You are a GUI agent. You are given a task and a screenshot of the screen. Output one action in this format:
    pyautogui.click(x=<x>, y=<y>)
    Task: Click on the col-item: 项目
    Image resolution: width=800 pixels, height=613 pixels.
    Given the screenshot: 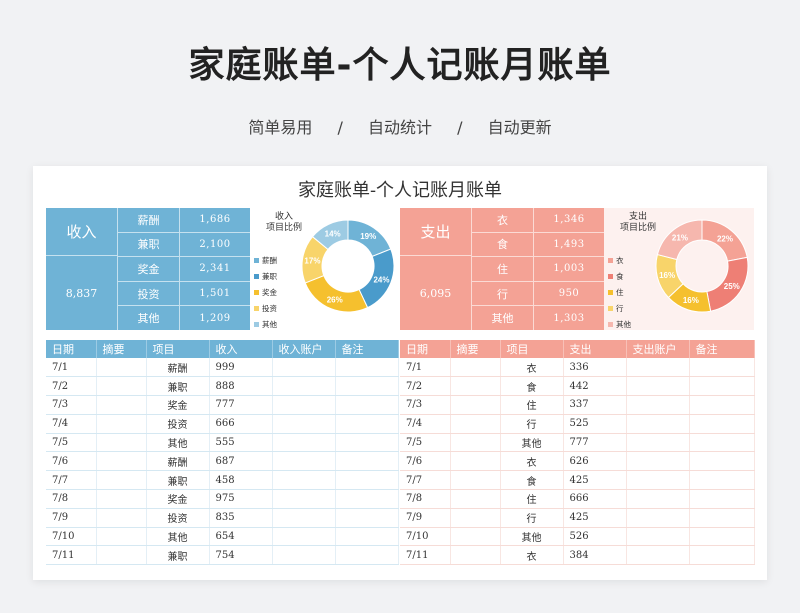 What is the action you would take?
    pyautogui.click(x=178, y=349)
    